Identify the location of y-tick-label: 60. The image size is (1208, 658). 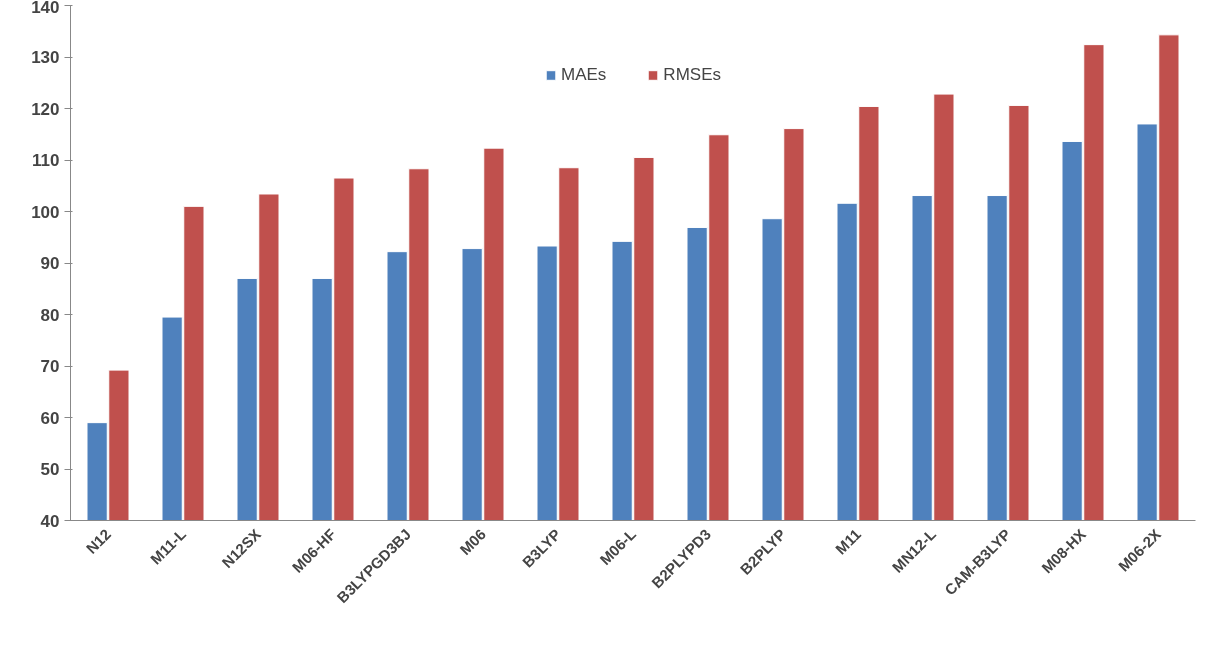
(50, 418).